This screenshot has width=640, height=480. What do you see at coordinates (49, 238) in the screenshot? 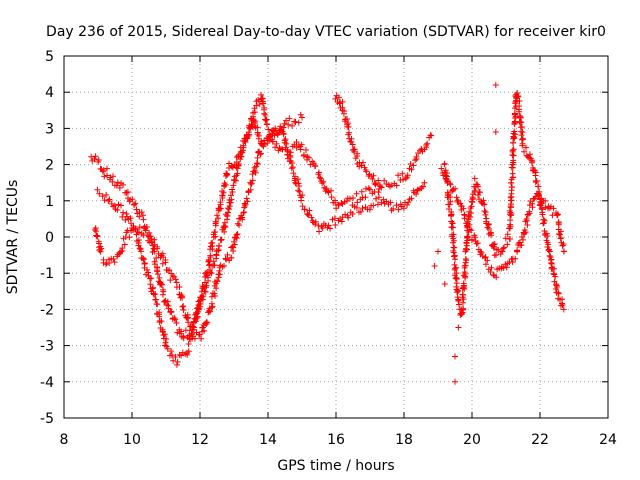
I see `y-tick-label: 0` at bounding box center [49, 238].